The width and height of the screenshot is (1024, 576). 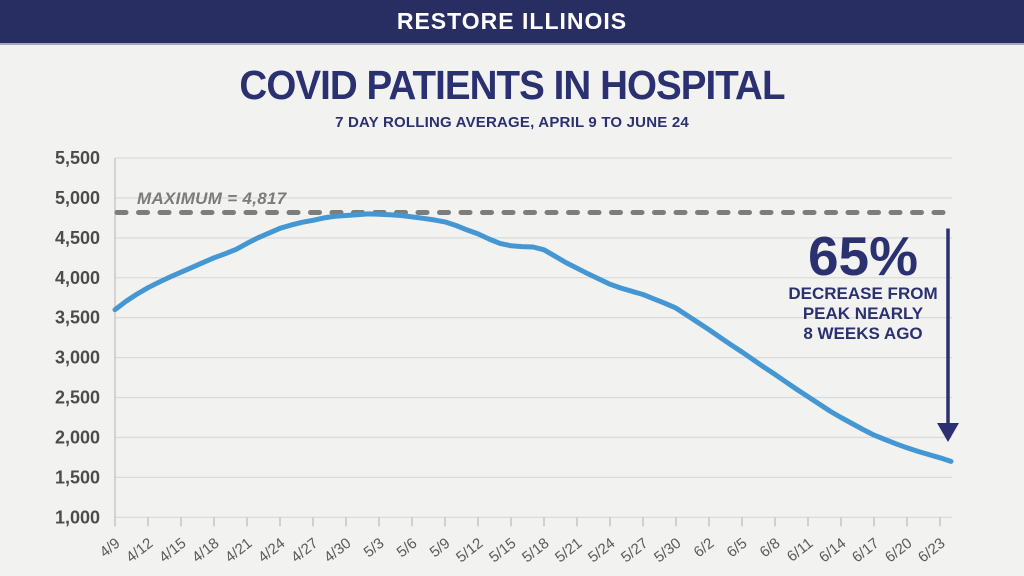 I want to click on x-tick-label: 4/12, so click(x=139, y=550).